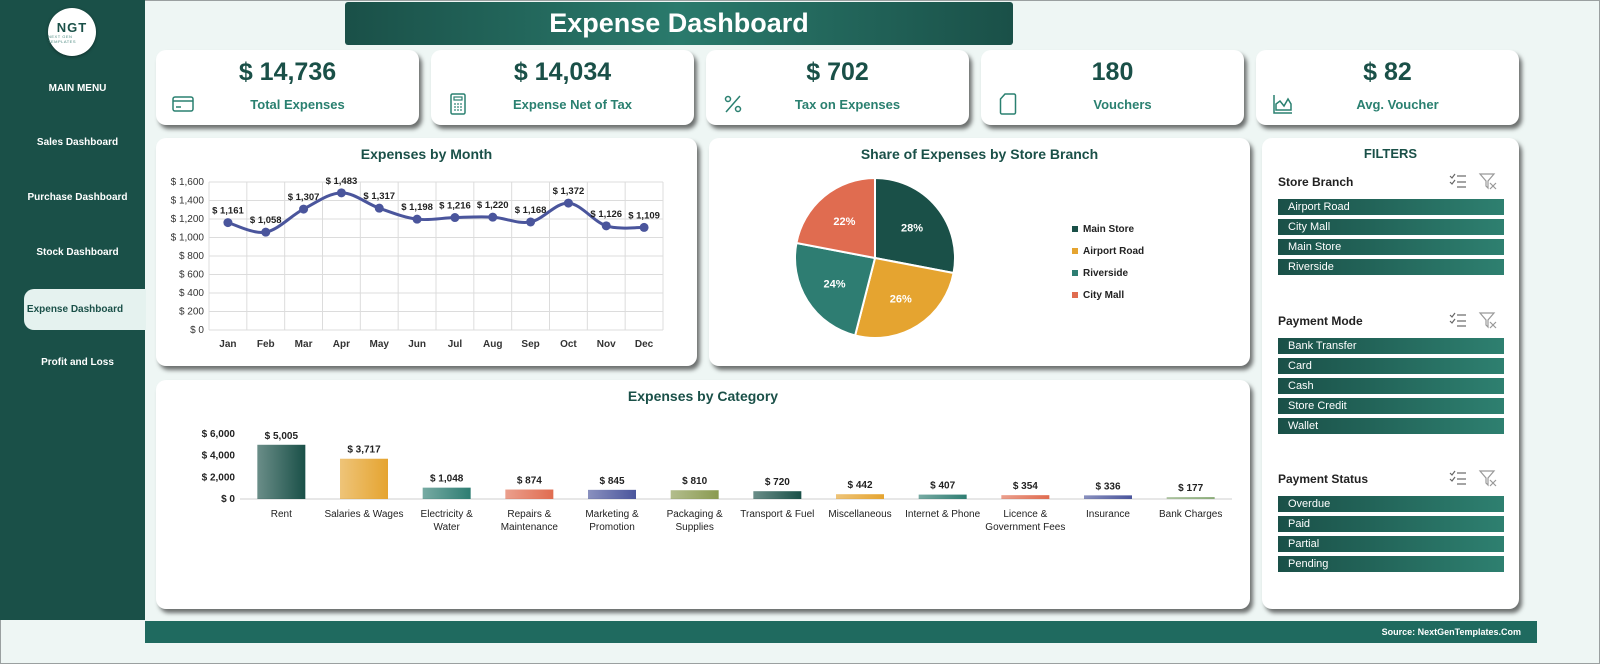 Image resolution: width=1600 pixels, height=664 pixels. What do you see at coordinates (85, 309) in the screenshot?
I see `nav-expense-dashboard: Expense Dashboard` at bounding box center [85, 309].